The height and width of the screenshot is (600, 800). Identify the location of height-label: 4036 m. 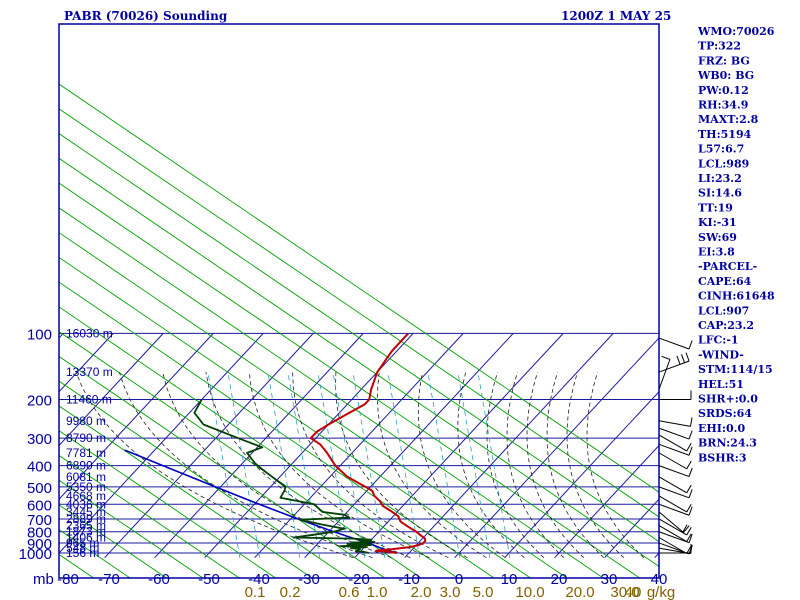
(86, 504).